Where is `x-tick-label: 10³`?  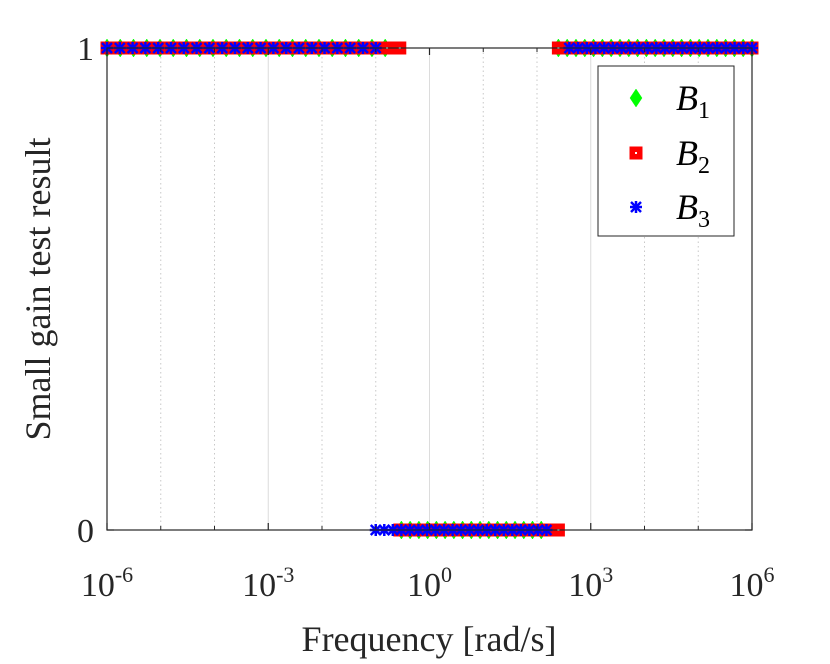
x-tick-label: 10³ is located at coordinates (590, 583).